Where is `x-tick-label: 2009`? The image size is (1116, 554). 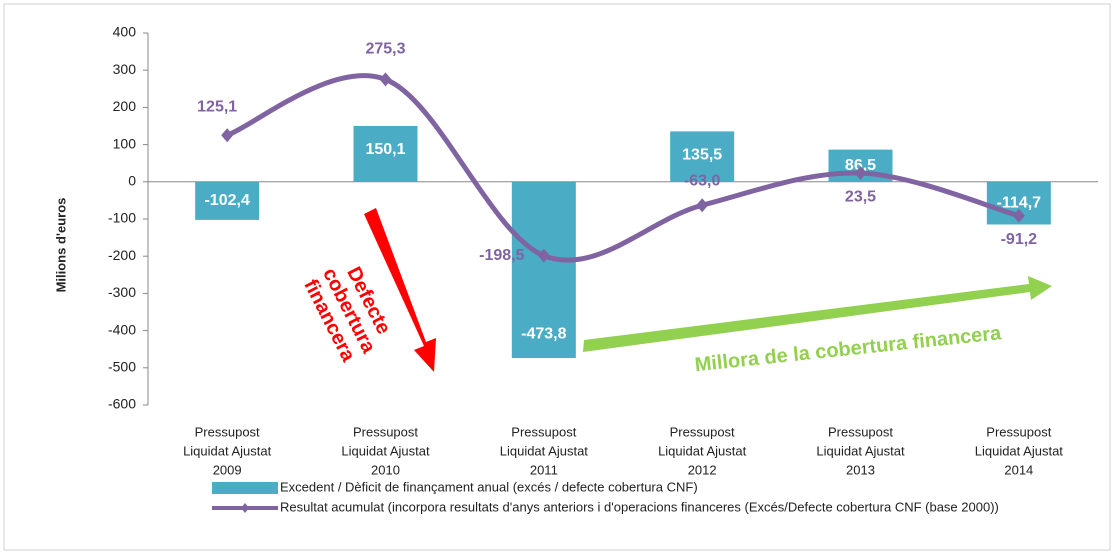
x-tick-label: 2009 is located at coordinates (227, 469).